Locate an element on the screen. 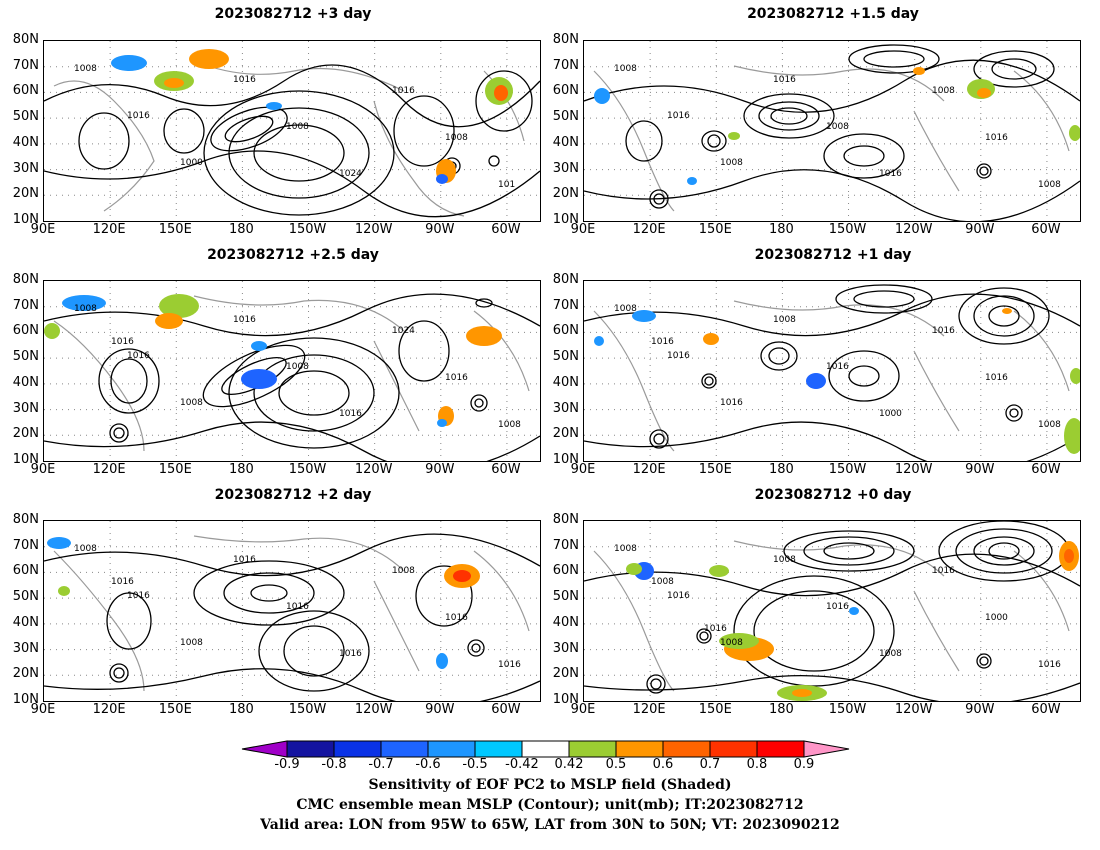 This screenshot has width=1100, height=850. colorbar-tick-label: 0.9 is located at coordinates (804, 764).